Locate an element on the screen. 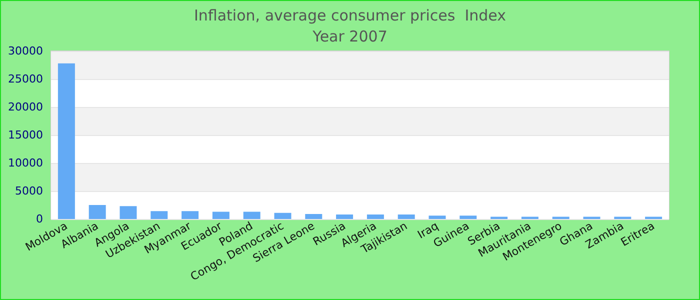 This screenshot has width=700, height=300. y-tick-label: 0 is located at coordinates (39, 219).